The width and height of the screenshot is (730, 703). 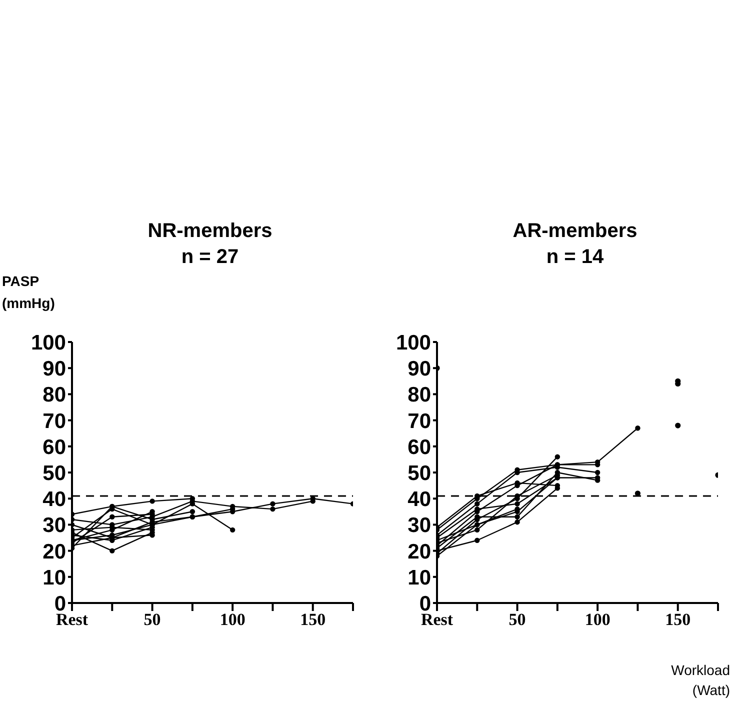 I want to click on chart-title: AR-members, so click(x=575, y=231).